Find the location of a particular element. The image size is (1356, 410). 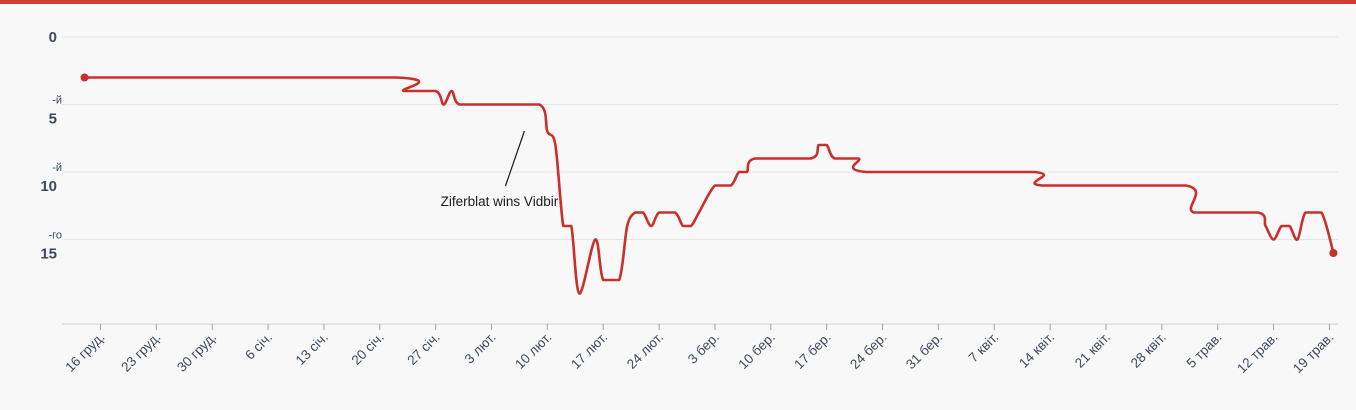

annotation-leader-line is located at coordinates (515, 158).